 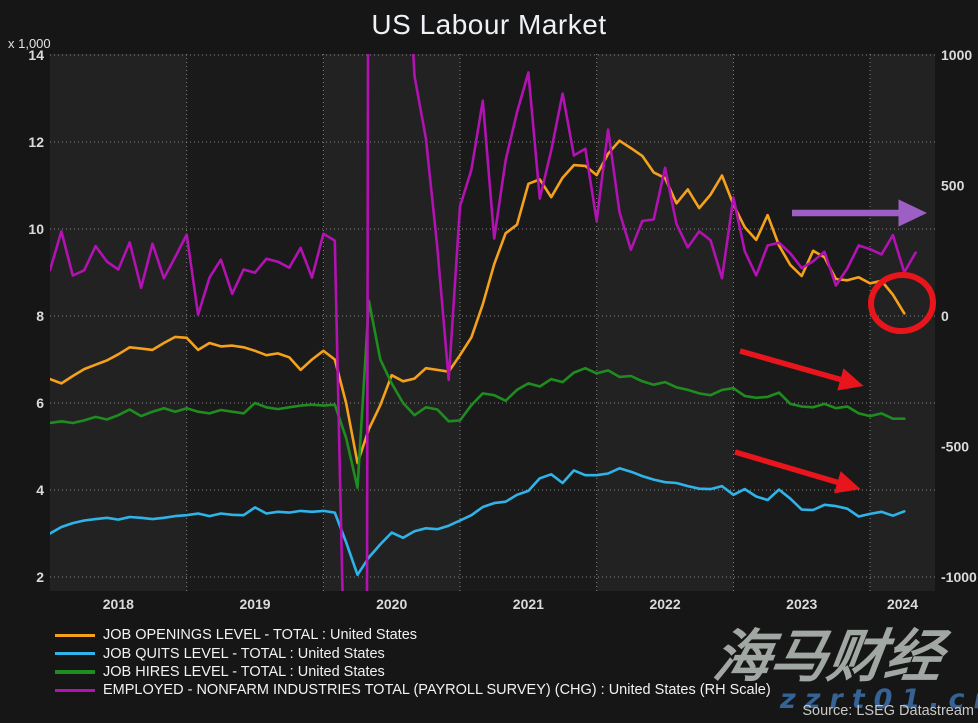 I want to click on year-band-2023, so click(x=802, y=322).